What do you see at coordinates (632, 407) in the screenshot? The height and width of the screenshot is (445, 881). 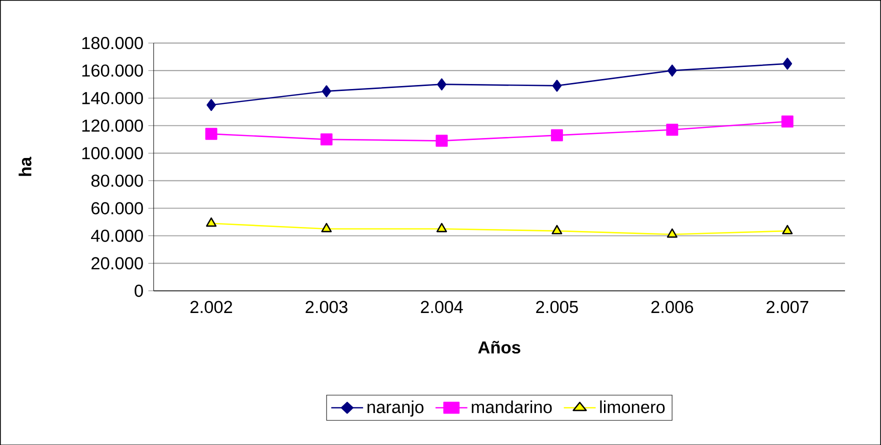 I see `legend-label: limonero` at bounding box center [632, 407].